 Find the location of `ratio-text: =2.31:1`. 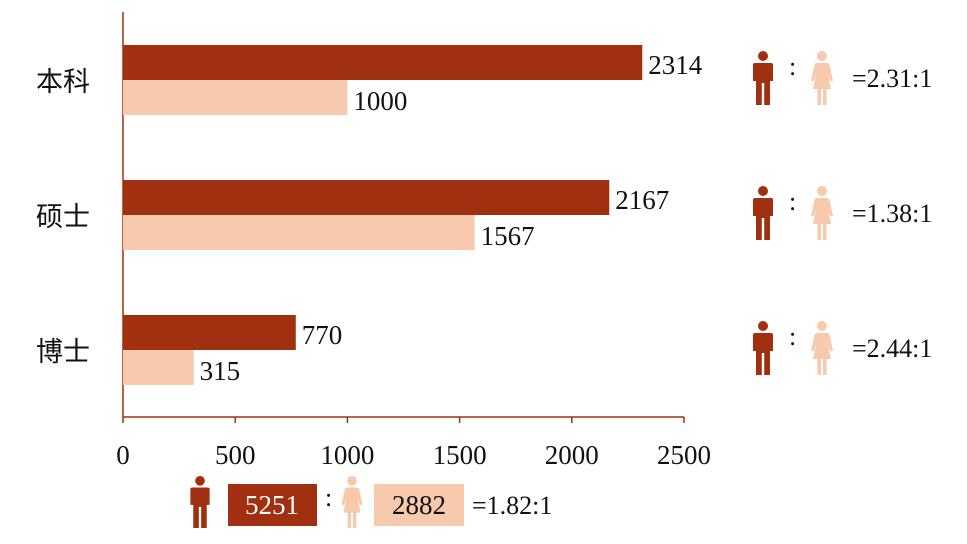

ratio-text: =2.31:1 is located at coordinates (892, 78).